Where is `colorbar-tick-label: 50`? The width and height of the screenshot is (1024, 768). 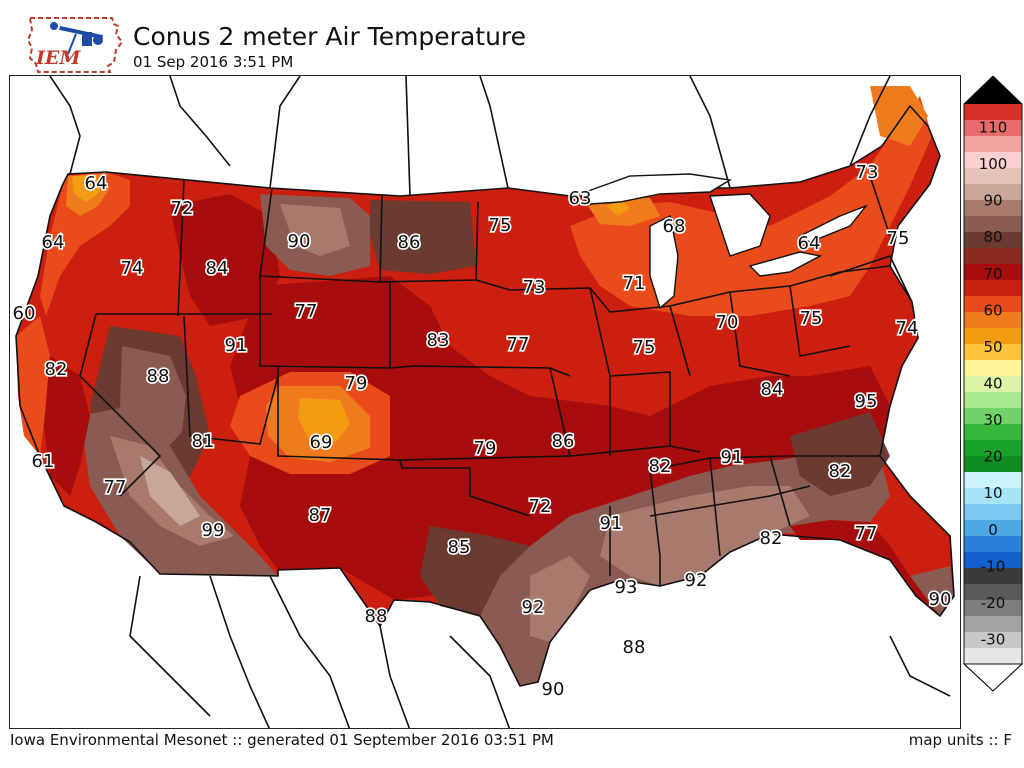
colorbar-tick-label: 50 is located at coordinates (992, 347).